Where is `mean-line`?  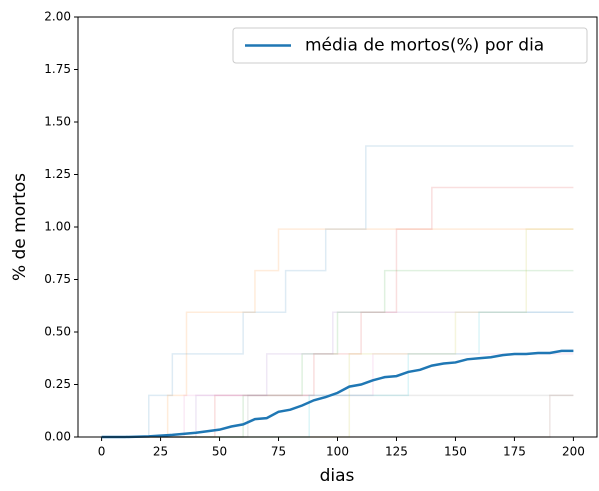
mean-line is located at coordinates (337, 394).